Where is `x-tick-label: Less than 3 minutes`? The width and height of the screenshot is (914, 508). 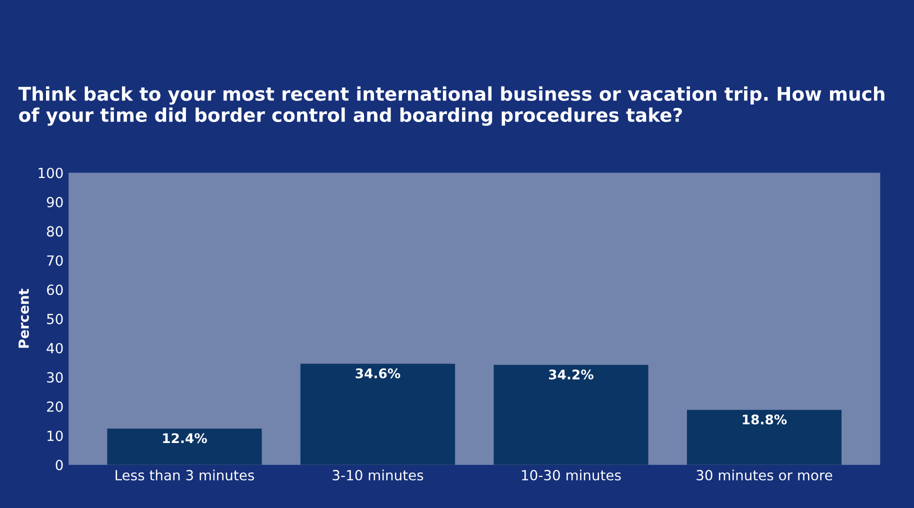 x-tick-label: Less than 3 minutes is located at coordinates (185, 475).